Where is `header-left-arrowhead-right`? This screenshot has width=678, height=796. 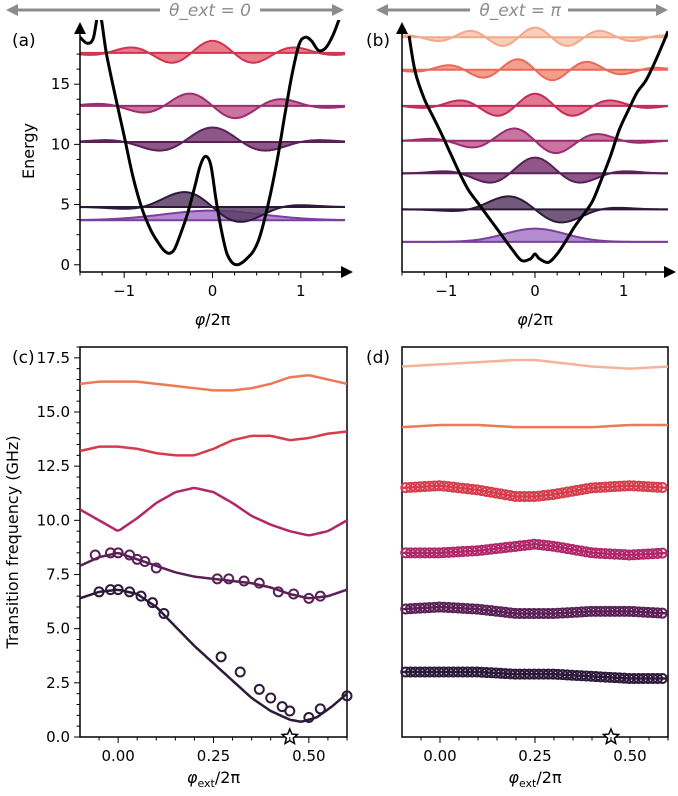 header-left-arrowhead-right is located at coordinates (338, 10).